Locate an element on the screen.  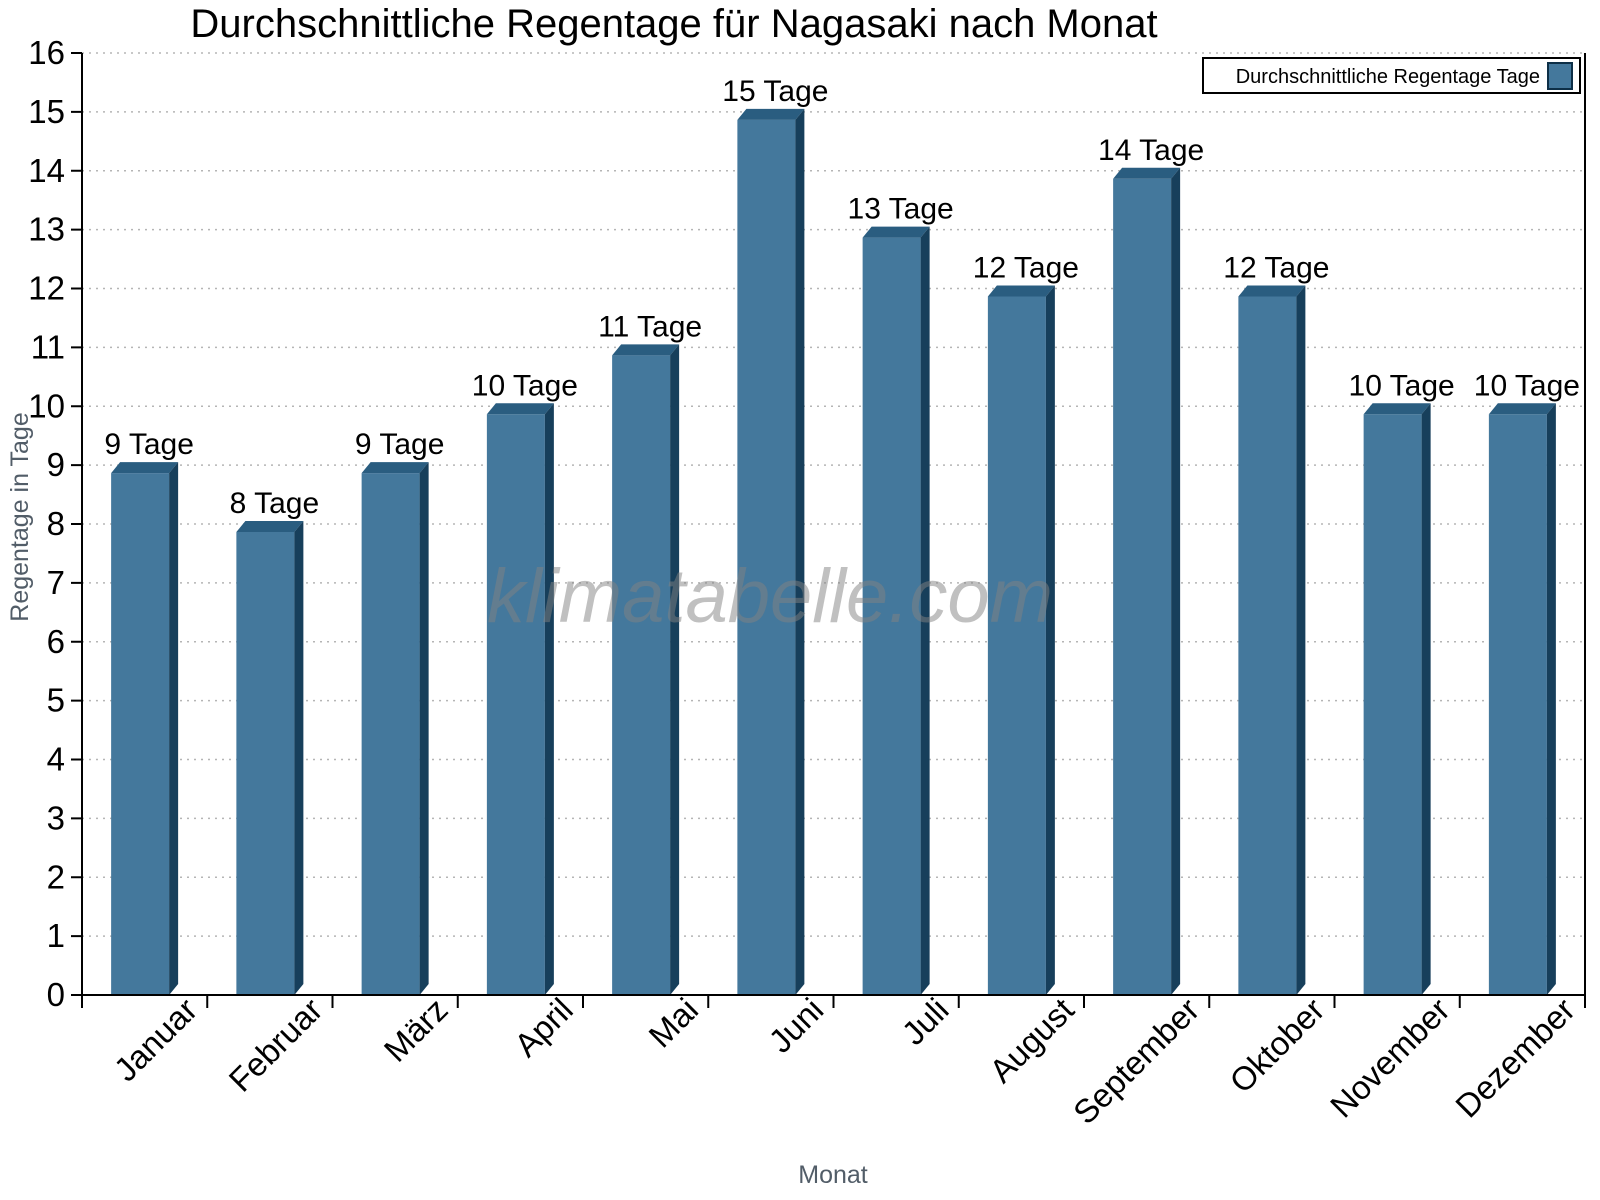
legend: Durchschnittliche Regentage Tage is located at coordinates (1391, 75).